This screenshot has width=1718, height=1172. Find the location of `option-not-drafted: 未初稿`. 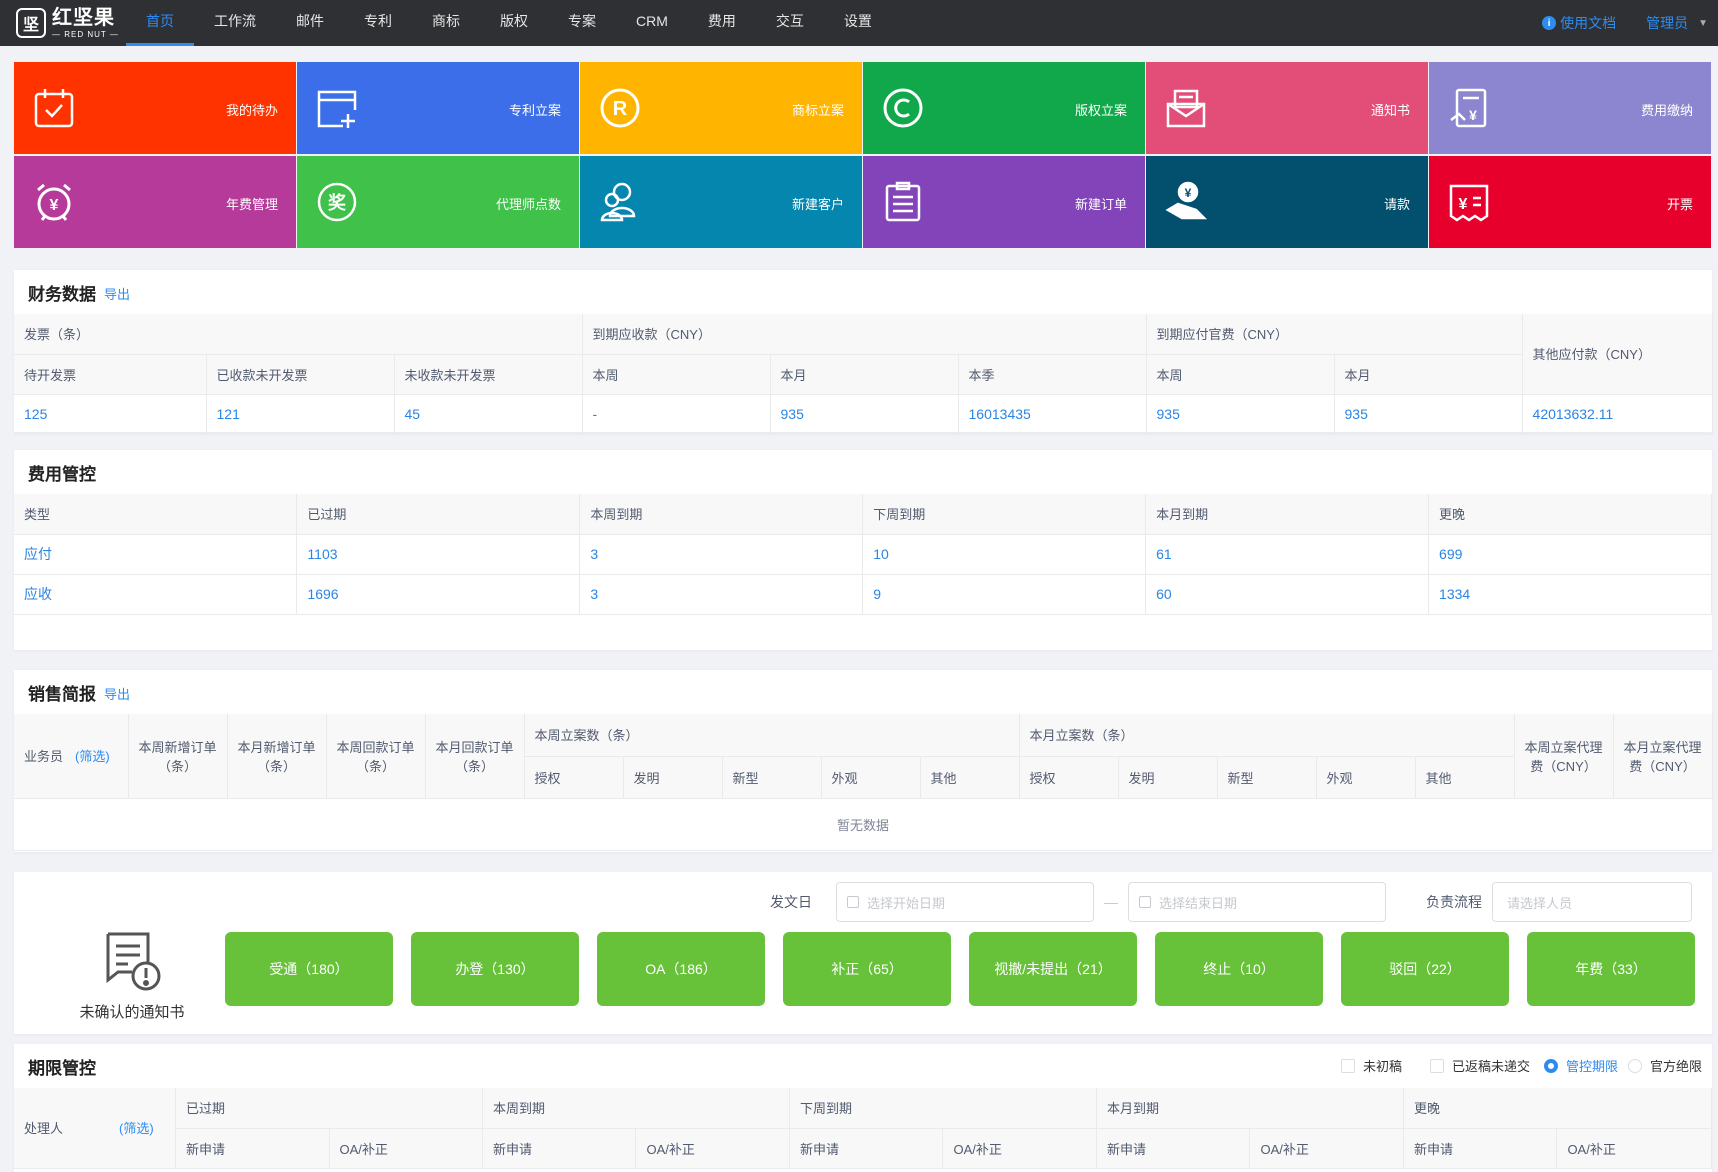

option-not-drafted: 未初稿 is located at coordinates (1371, 1065).